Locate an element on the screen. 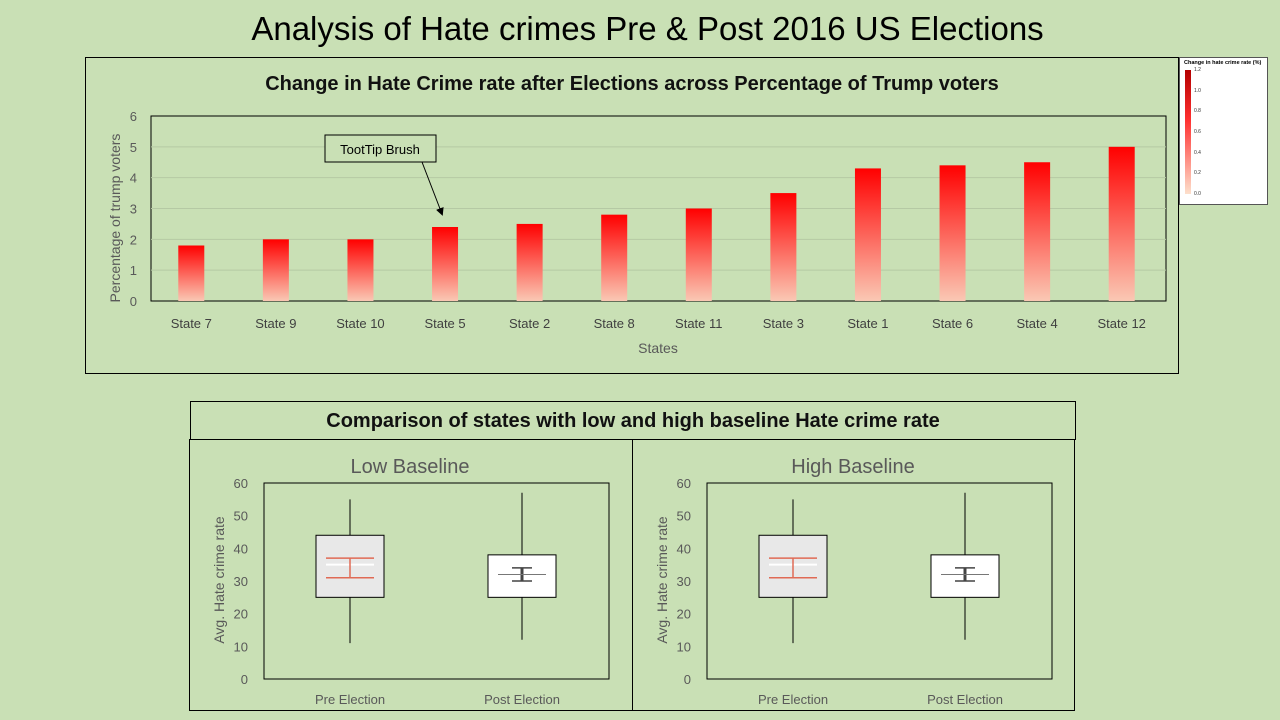  x-tick-label: State 11 is located at coordinates (698, 323).